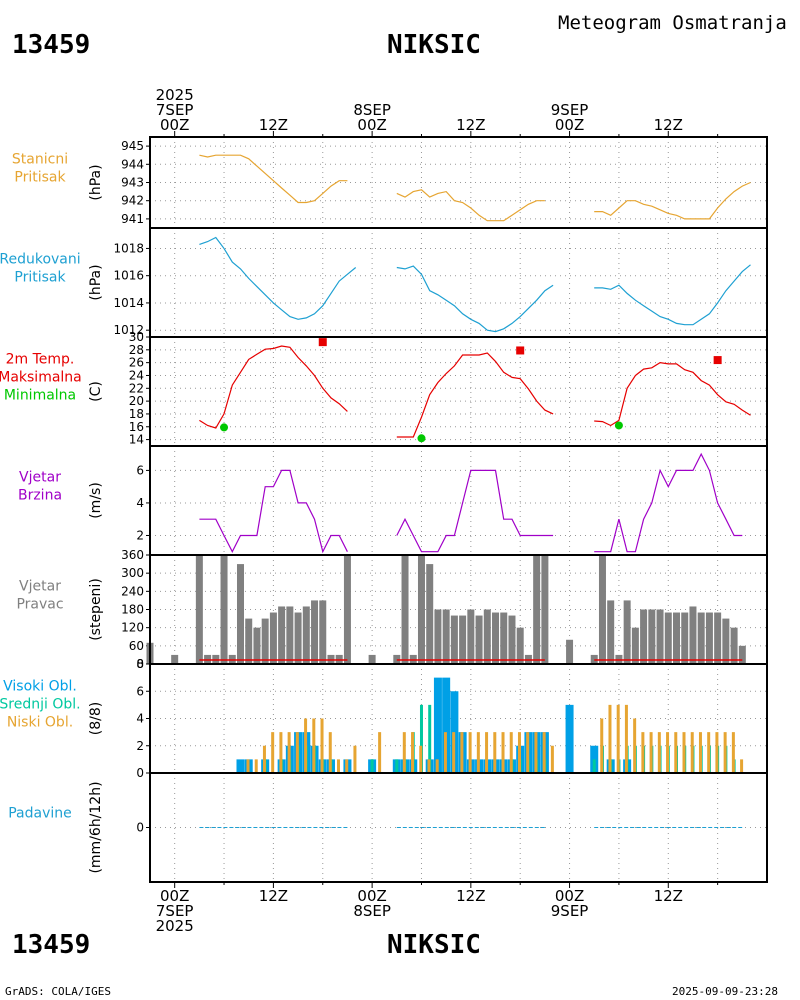  I want to click on y-tick-label: 1012, so click(128, 330).